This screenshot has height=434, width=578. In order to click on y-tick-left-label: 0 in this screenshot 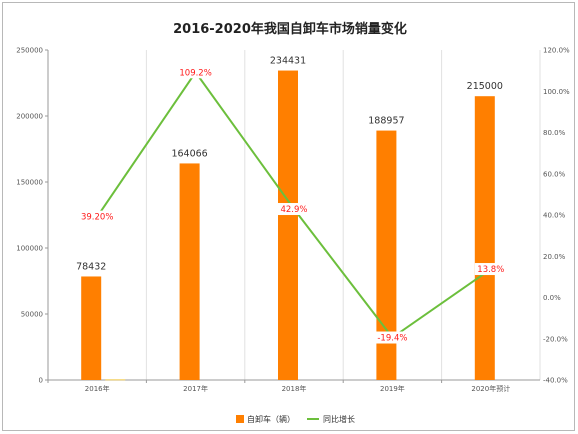, I will do `click(41, 381)`.